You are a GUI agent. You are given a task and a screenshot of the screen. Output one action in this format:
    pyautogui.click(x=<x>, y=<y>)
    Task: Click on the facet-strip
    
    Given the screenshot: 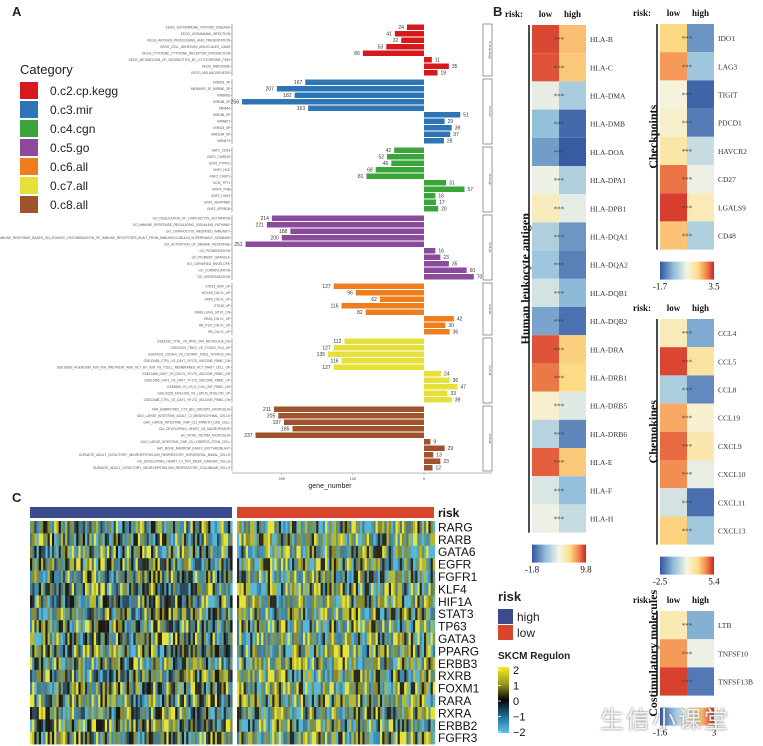 What is the action you would take?
    pyautogui.click(x=487, y=247)
    